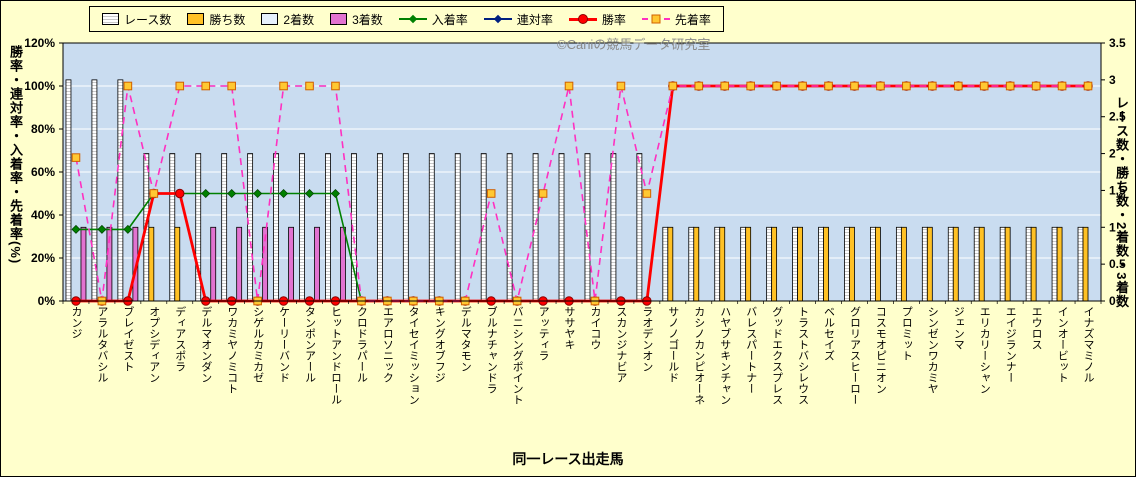  What do you see at coordinates (1117, 264) in the screenshot?
I see `right-axis-tick: 0.5` at bounding box center [1117, 264].